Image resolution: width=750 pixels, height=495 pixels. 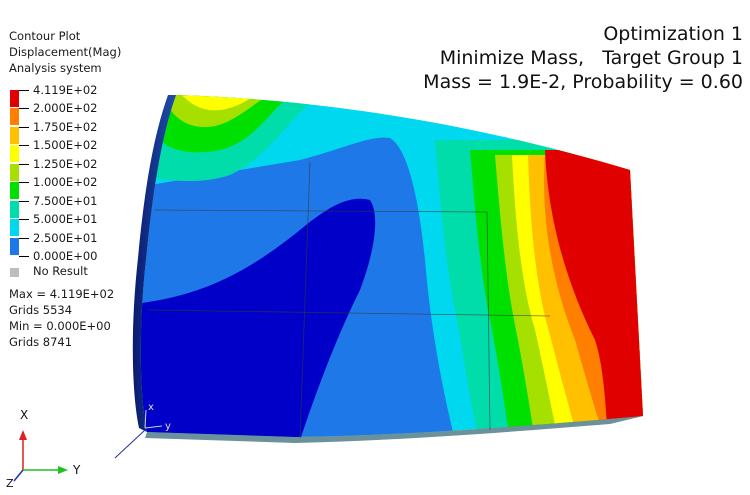 I want to click on title-line-1: Optimization 1, so click(x=673, y=34).